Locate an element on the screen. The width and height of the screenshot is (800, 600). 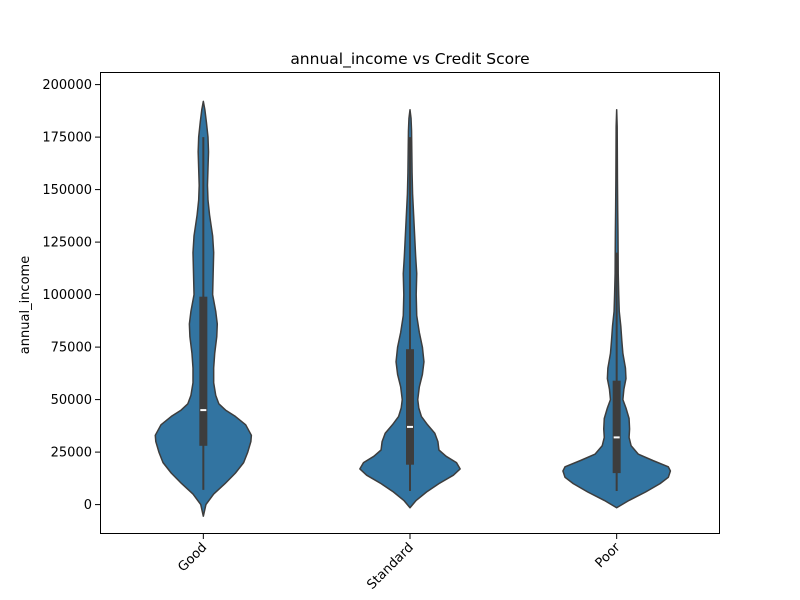
y-tick-label: 175000 is located at coordinates (67, 138).